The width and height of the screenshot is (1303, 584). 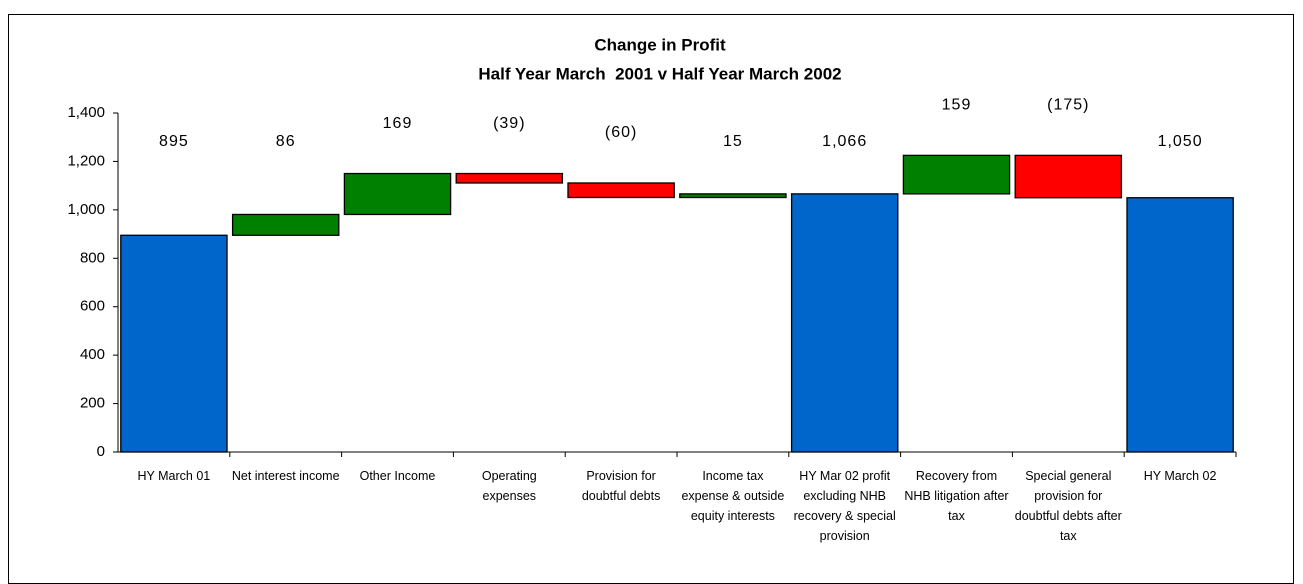 What do you see at coordinates (1180, 141) in the screenshot?
I see `value-label: 1,050` at bounding box center [1180, 141].